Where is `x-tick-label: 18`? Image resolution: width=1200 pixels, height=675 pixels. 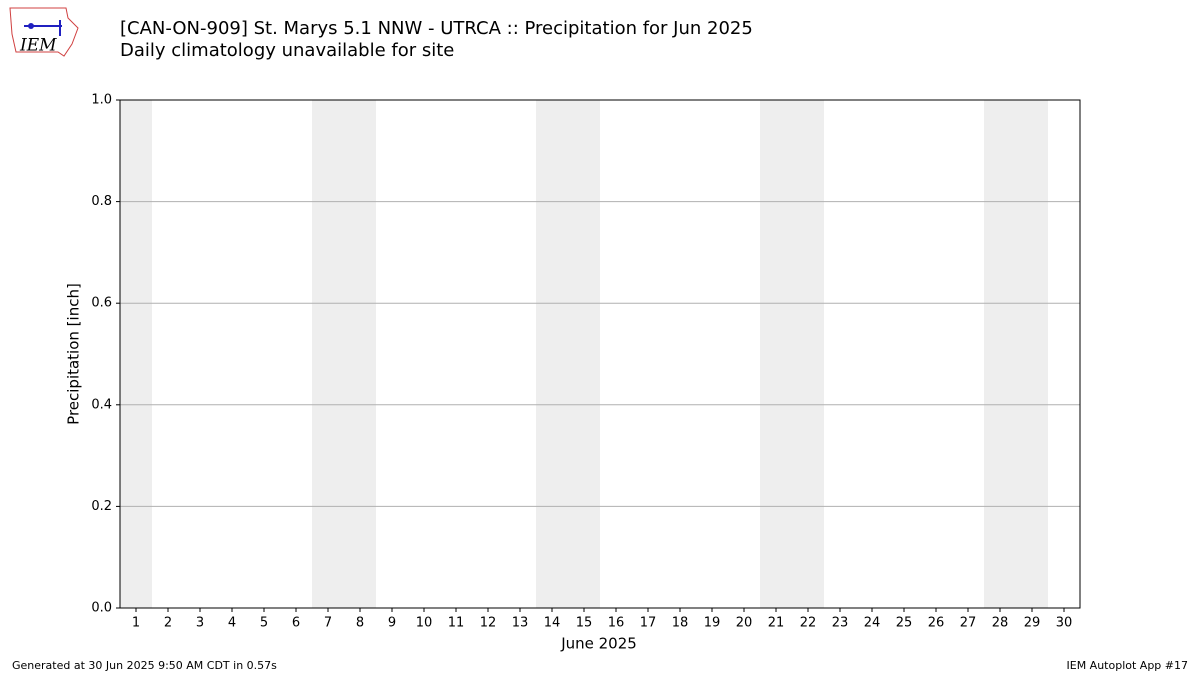 x-tick-label: 18 is located at coordinates (680, 623).